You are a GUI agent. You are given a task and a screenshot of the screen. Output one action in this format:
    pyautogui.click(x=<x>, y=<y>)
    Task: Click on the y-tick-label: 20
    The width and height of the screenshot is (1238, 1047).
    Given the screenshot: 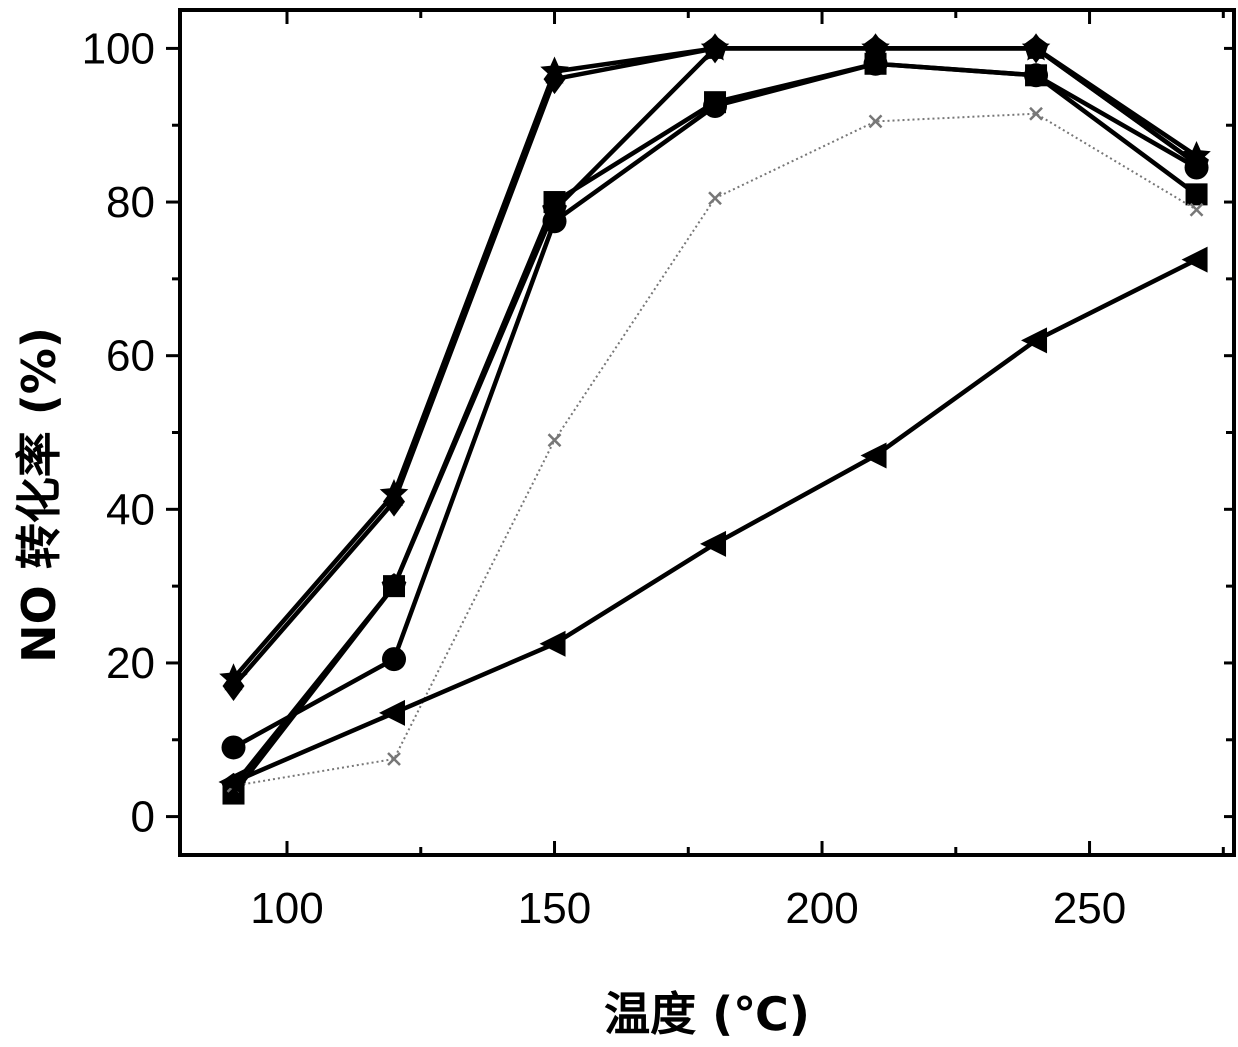 What is the action you would take?
    pyautogui.click(x=130, y=663)
    